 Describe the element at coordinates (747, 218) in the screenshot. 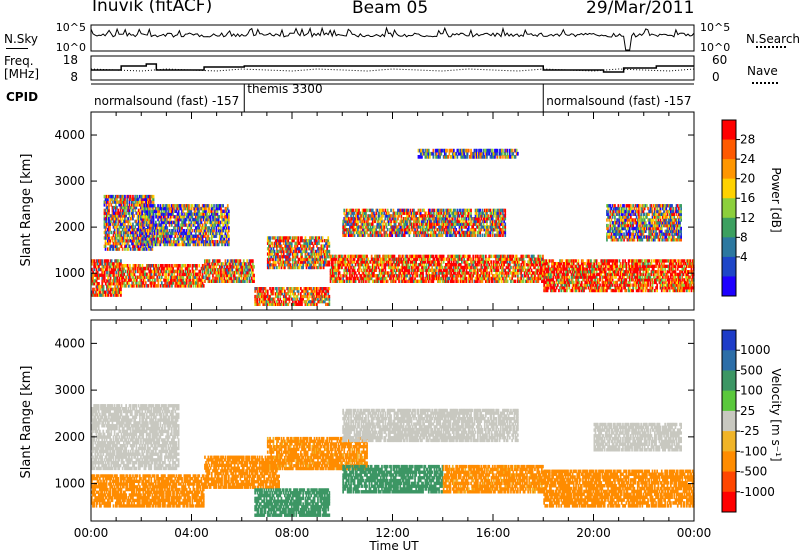

I see `power-colorbar-tick: 12` at that location.